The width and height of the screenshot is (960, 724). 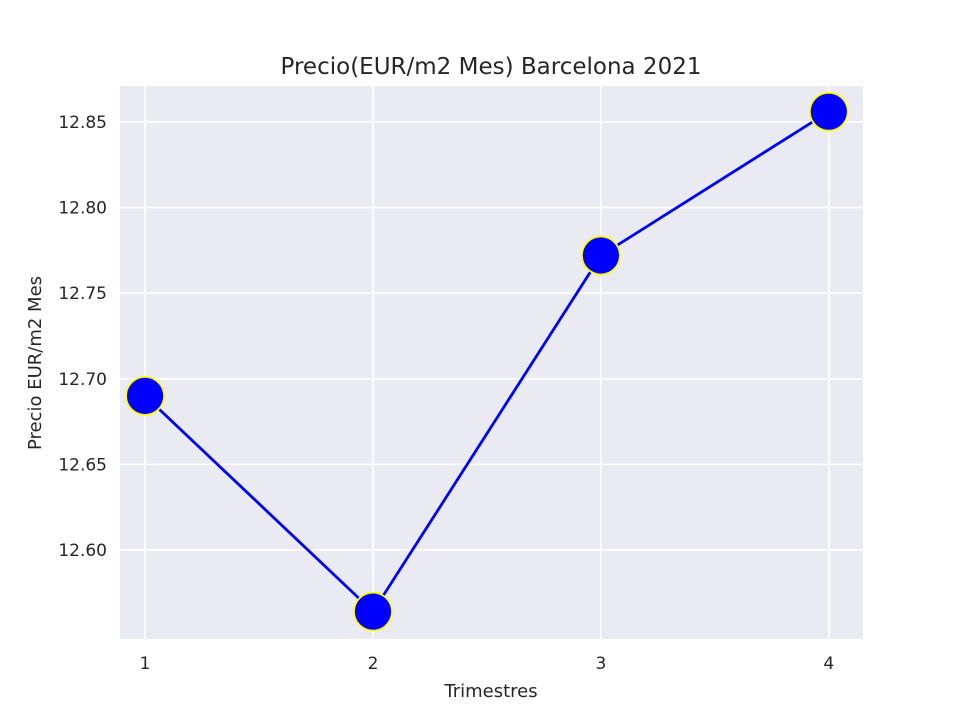 What do you see at coordinates (145, 664) in the screenshot?
I see `x-tick-label: 1` at bounding box center [145, 664].